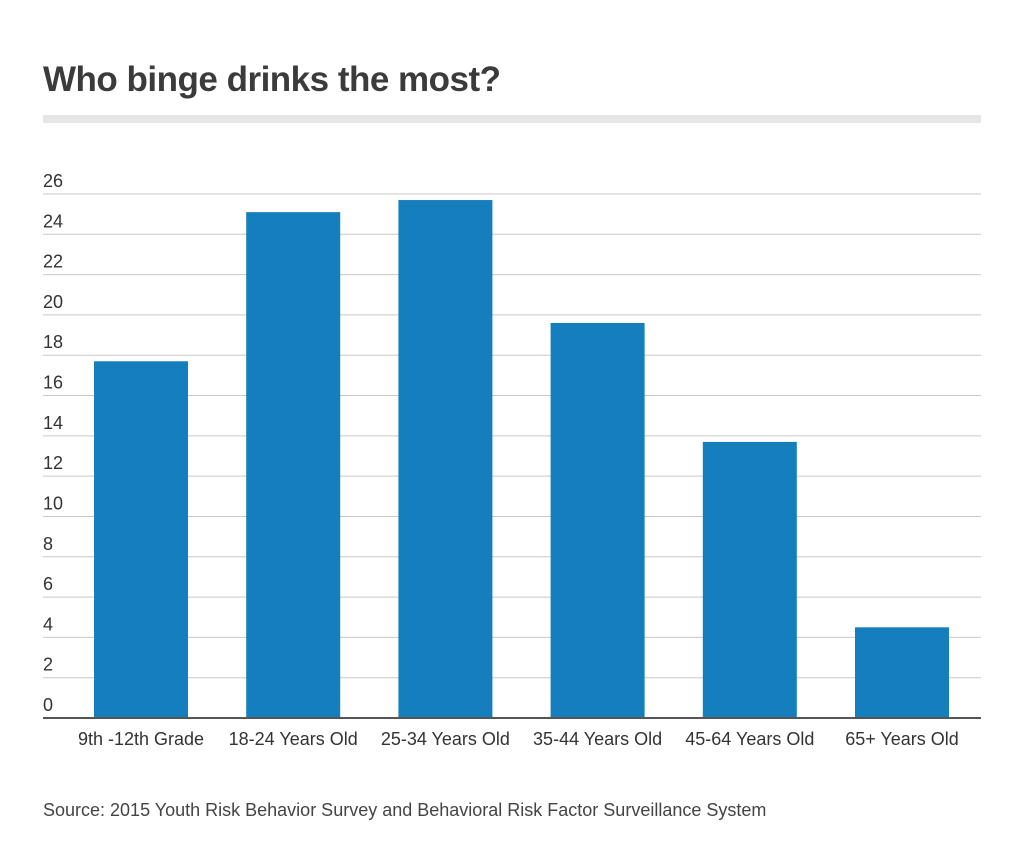  What do you see at coordinates (293, 739) in the screenshot?
I see `x-tick-label: 18-24 Years Old` at bounding box center [293, 739].